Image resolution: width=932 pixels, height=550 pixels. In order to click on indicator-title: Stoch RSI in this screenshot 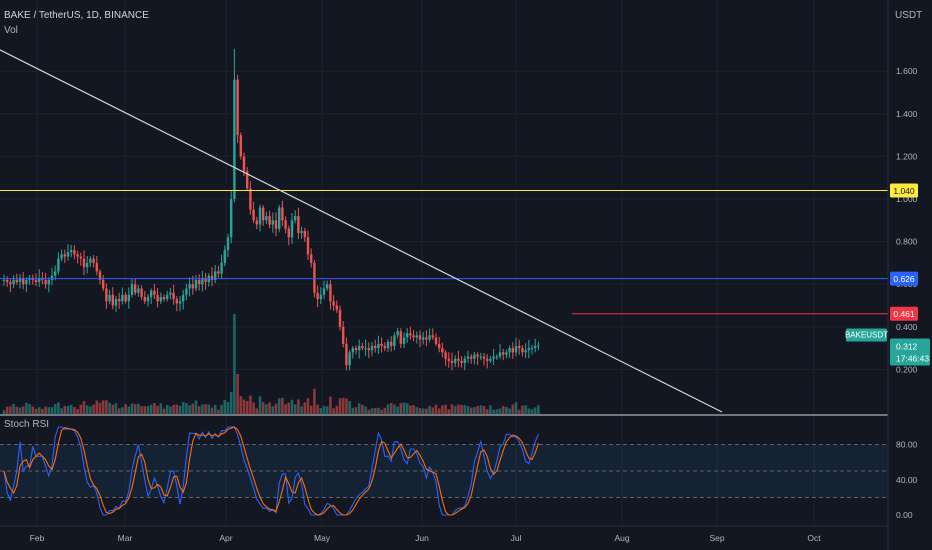, I will do `click(27, 424)`.